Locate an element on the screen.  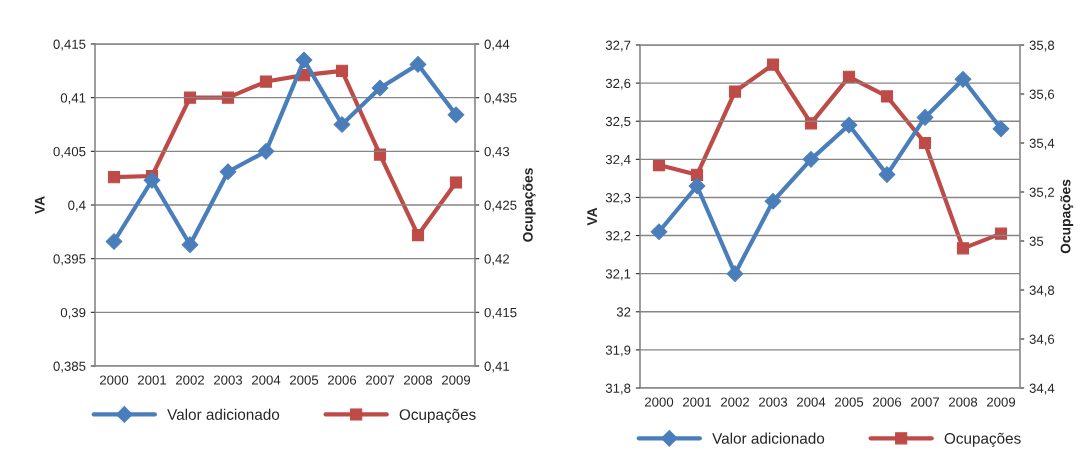
y2-tick-label: 0,435 is located at coordinates (500, 99).